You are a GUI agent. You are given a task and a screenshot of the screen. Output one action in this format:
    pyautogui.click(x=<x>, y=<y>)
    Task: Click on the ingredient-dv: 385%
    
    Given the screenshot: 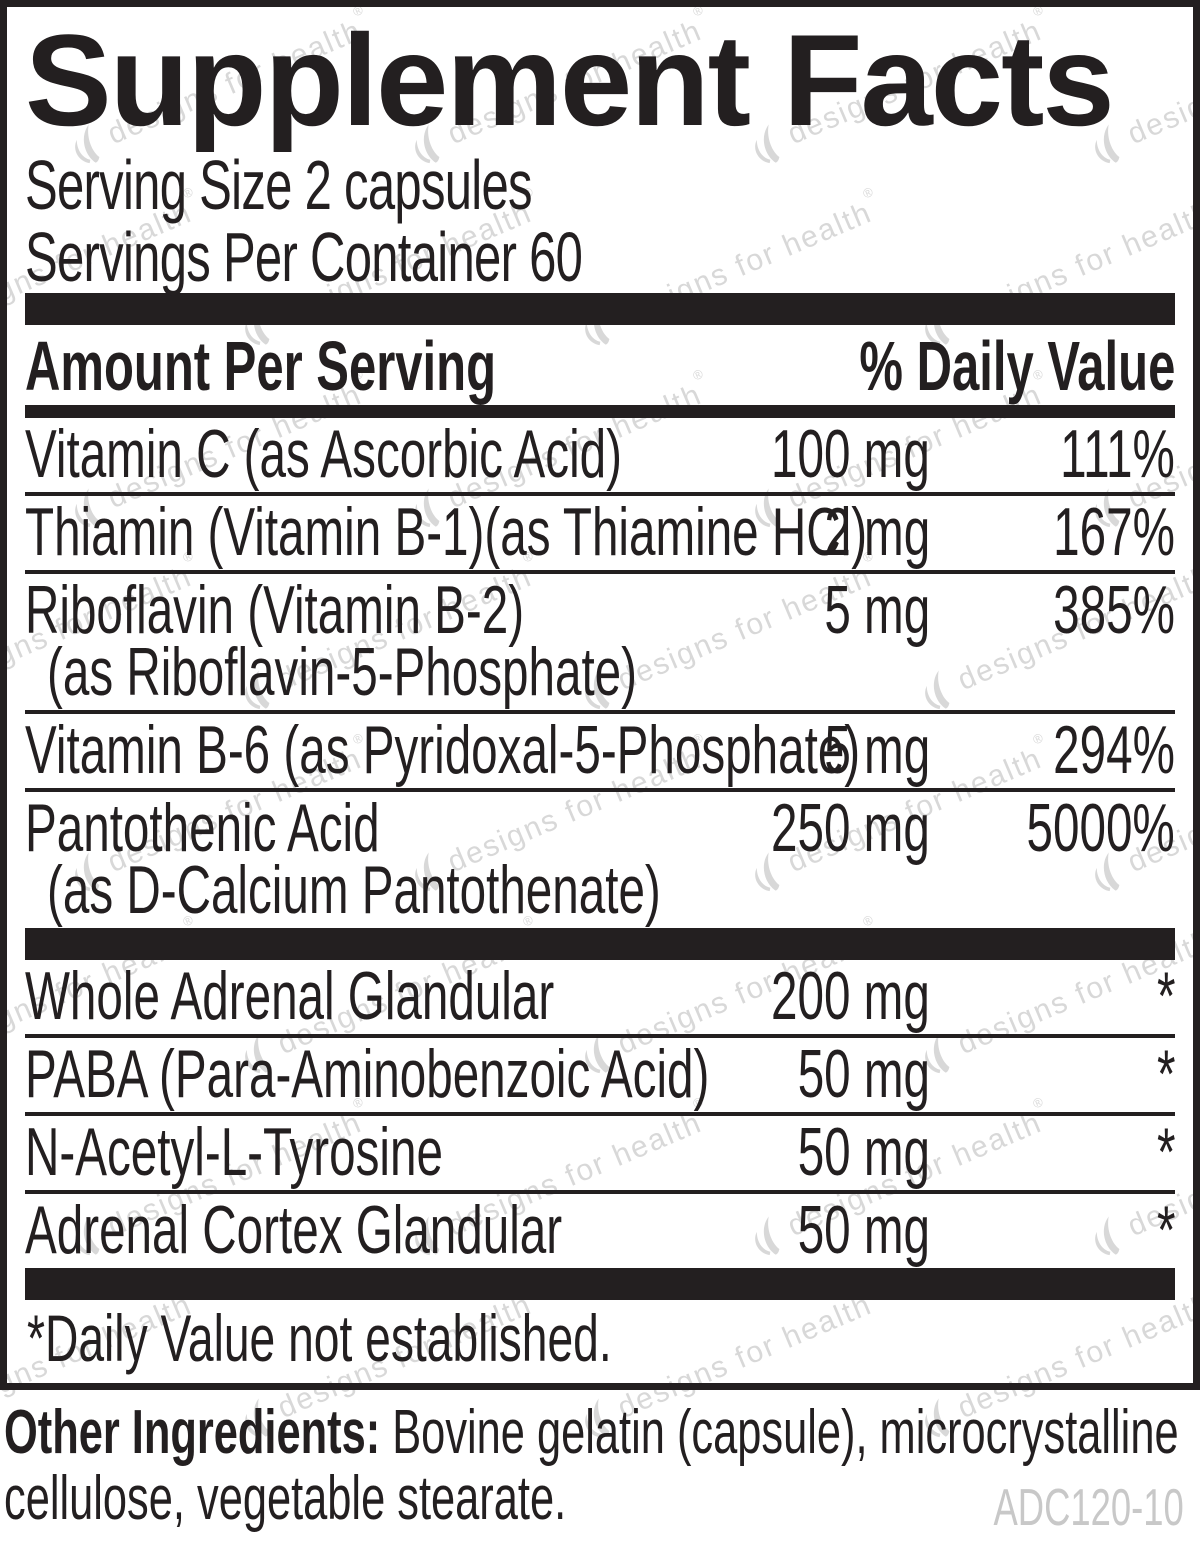 What is the action you would take?
    pyautogui.click(x=1114, y=610)
    